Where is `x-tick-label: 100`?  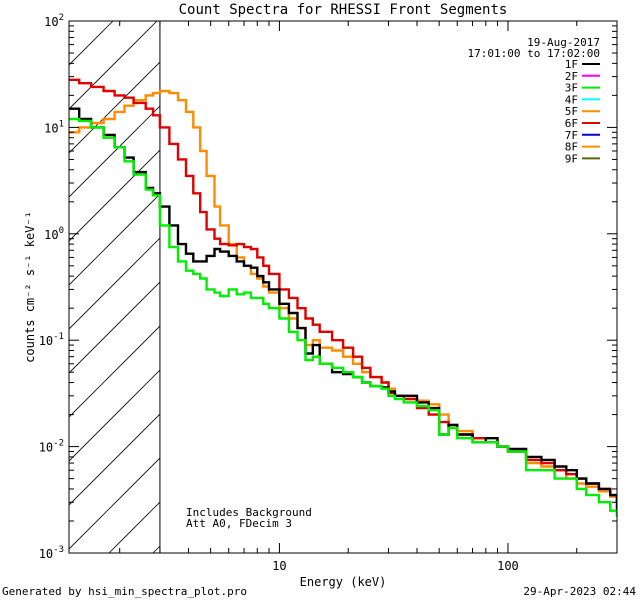
x-tick-label: 100 is located at coordinates (508, 566).